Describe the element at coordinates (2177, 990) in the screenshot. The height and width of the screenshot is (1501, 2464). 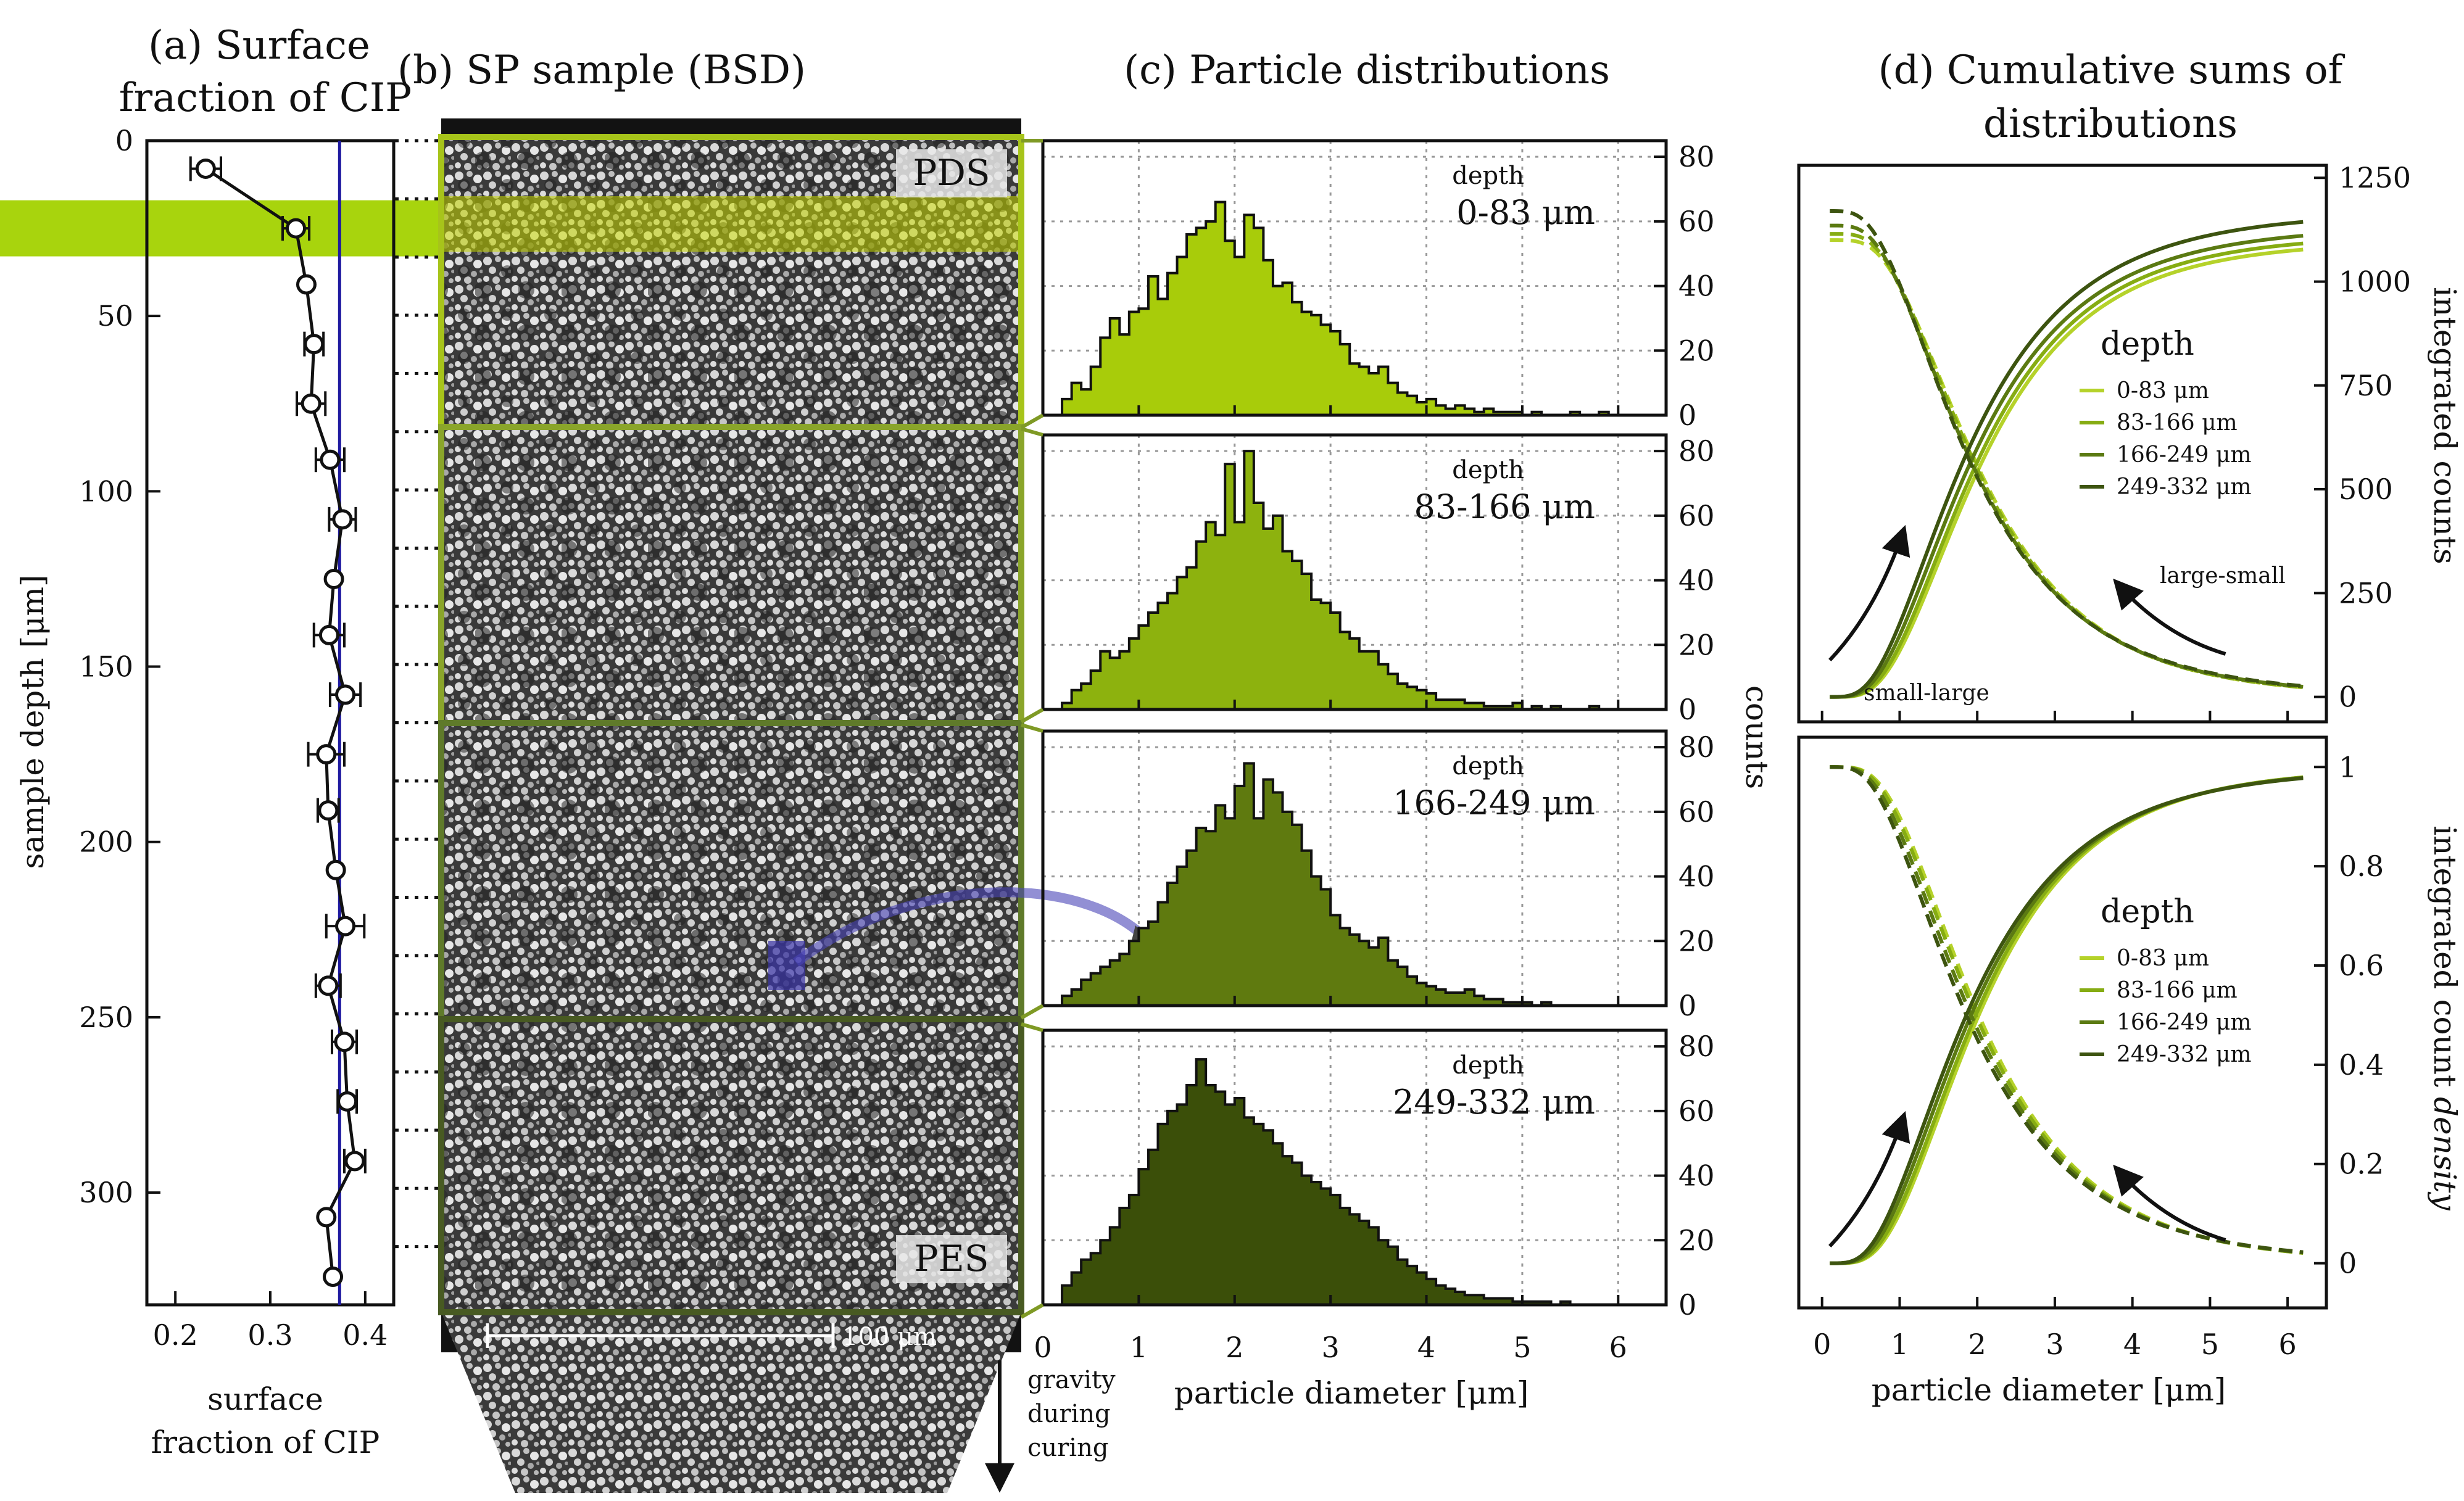
I see `legend-label: 83-166 μm` at that location.